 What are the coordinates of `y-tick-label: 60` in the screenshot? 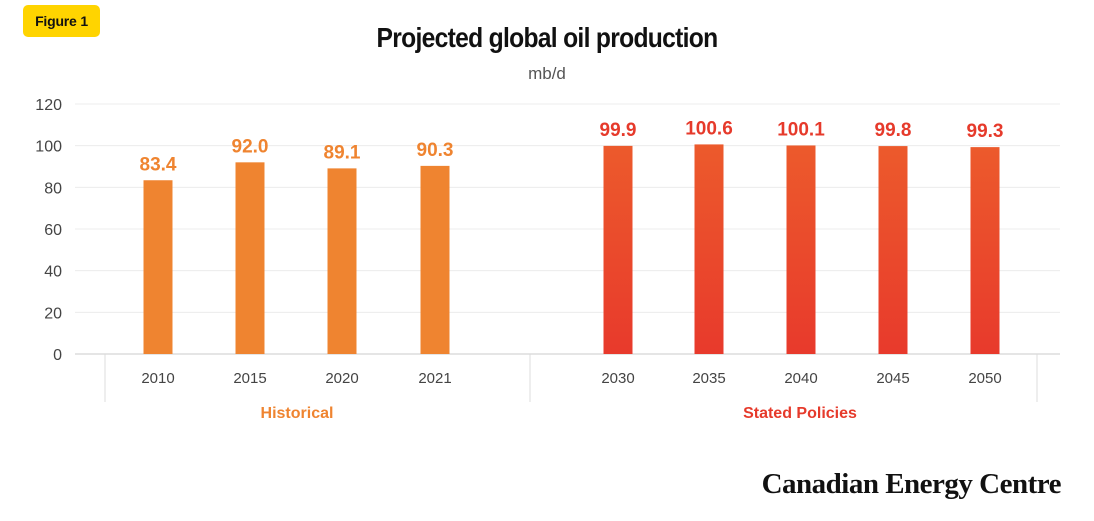 It's located at (53, 230).